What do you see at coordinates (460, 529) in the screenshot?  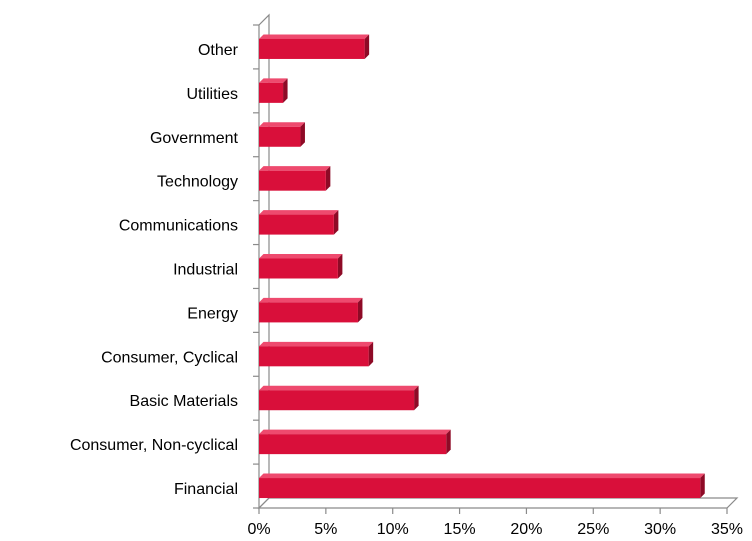 I see `x-tick-label: 15%` at bounding box center [460, 529].